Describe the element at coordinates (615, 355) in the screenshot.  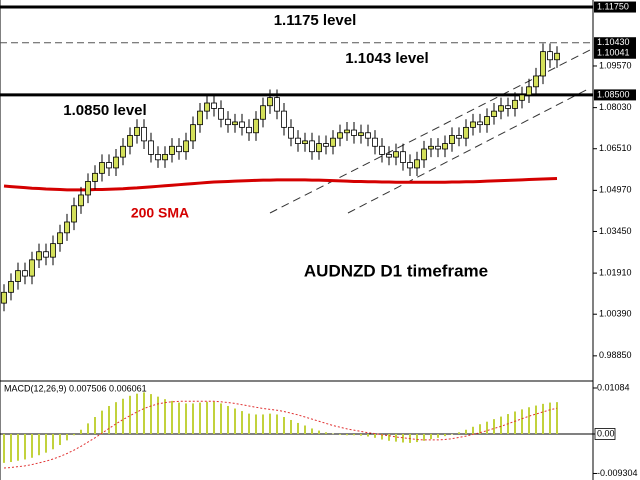
I see `y-tick-label: 0.98850` at that location.